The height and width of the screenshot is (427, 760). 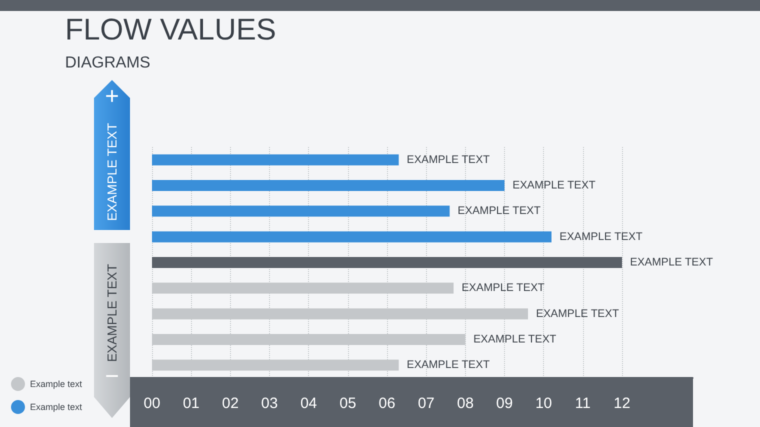 I want to click on chart-title: FLOW VALUES, so click(x=170, y=30).